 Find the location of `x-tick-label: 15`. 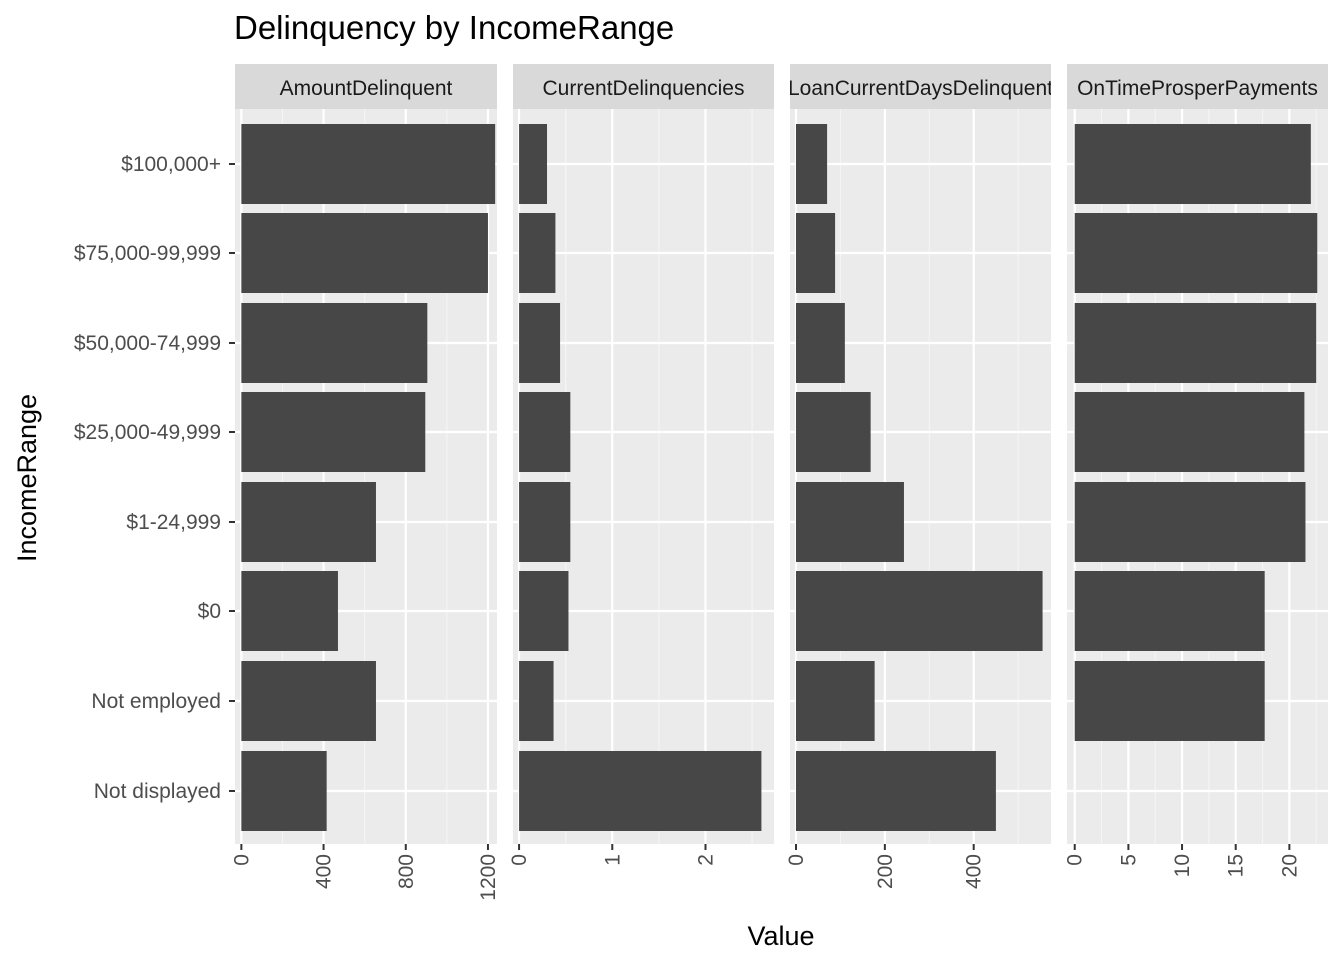

x-tick-label: 15 is located at coordinates (1236, 865).